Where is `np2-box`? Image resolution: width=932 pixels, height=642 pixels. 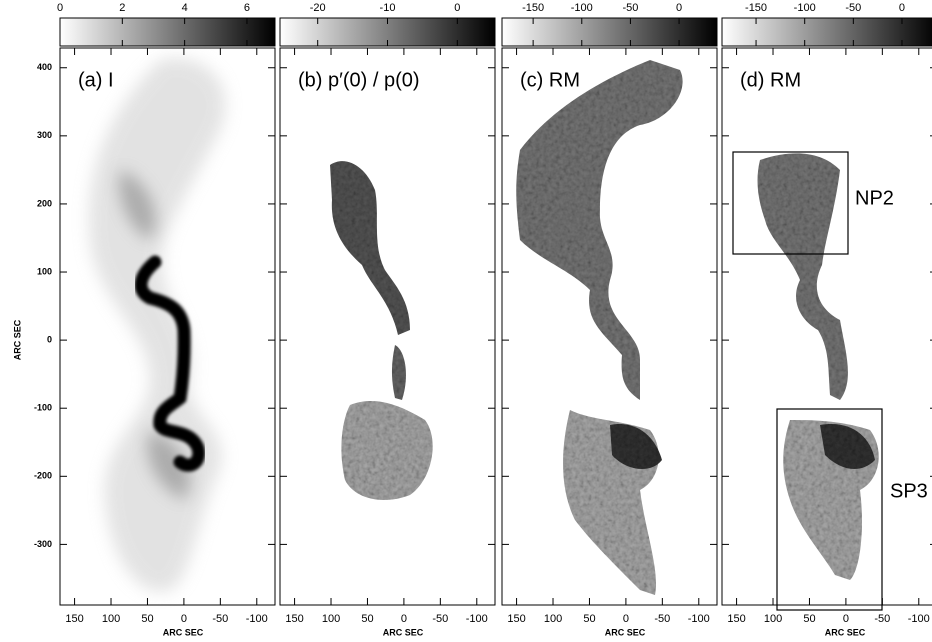 np2-box is located at coordinates (790, 203).